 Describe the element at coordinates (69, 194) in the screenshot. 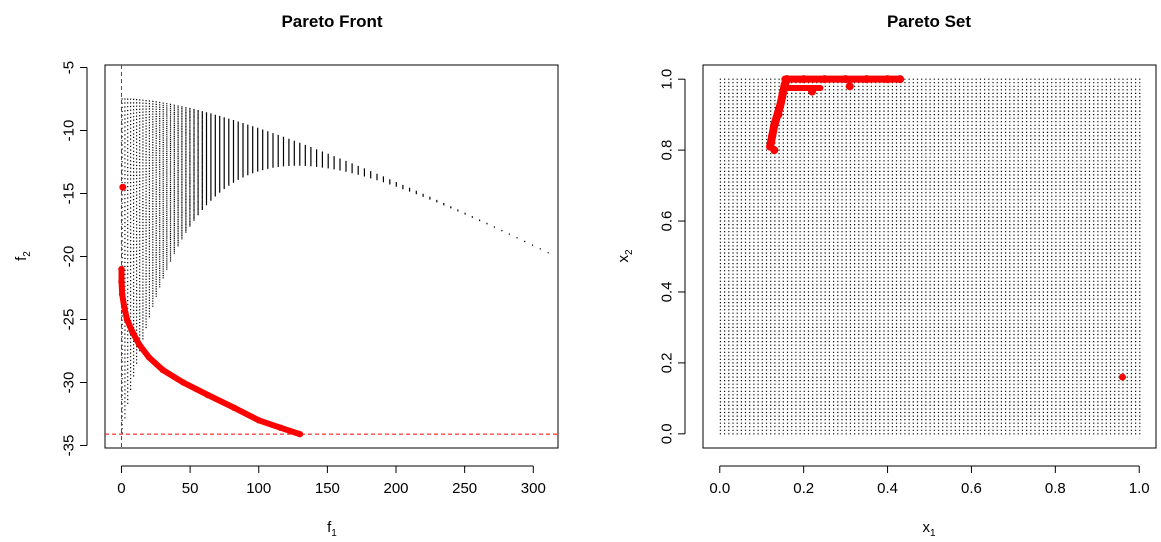

I see `y-tick-label: -15` at that location.